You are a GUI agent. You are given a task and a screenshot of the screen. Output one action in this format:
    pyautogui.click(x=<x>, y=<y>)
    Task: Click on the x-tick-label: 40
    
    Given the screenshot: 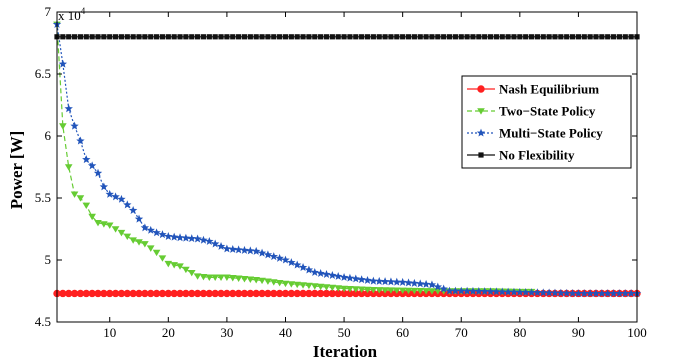 What is the action you would take?
    pyautogui.click(x=285, y=332)
    